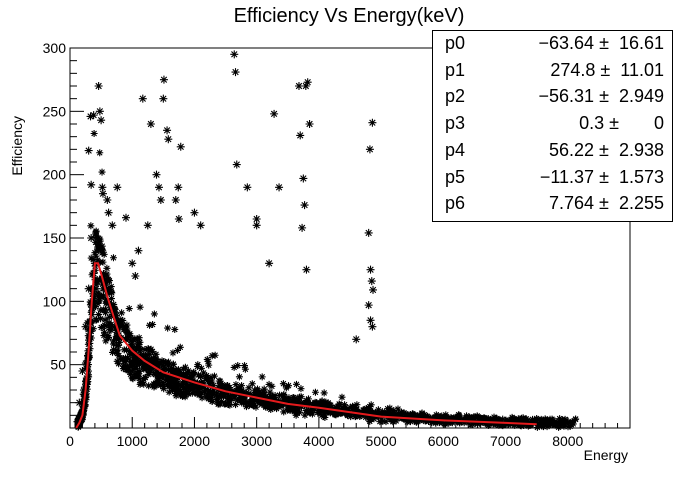 The width and height of the screenshot is (698, 481). Describe the element at coordinates (55, 111) in the screenshot. I see `y-tick-label: 250` at that location.